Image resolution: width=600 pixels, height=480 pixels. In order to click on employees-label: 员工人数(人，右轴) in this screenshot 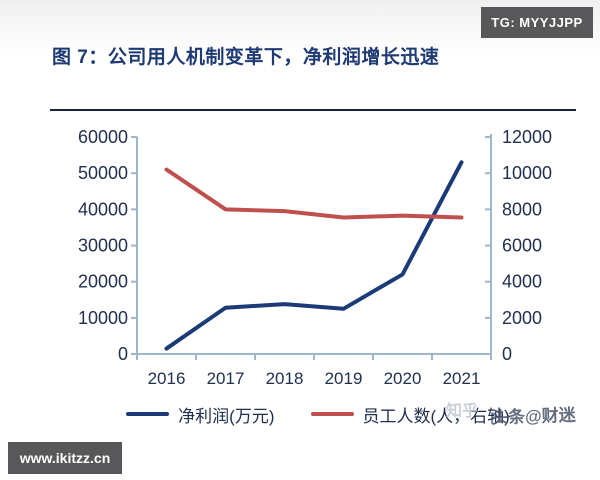, I will do `click(436, 416)`.